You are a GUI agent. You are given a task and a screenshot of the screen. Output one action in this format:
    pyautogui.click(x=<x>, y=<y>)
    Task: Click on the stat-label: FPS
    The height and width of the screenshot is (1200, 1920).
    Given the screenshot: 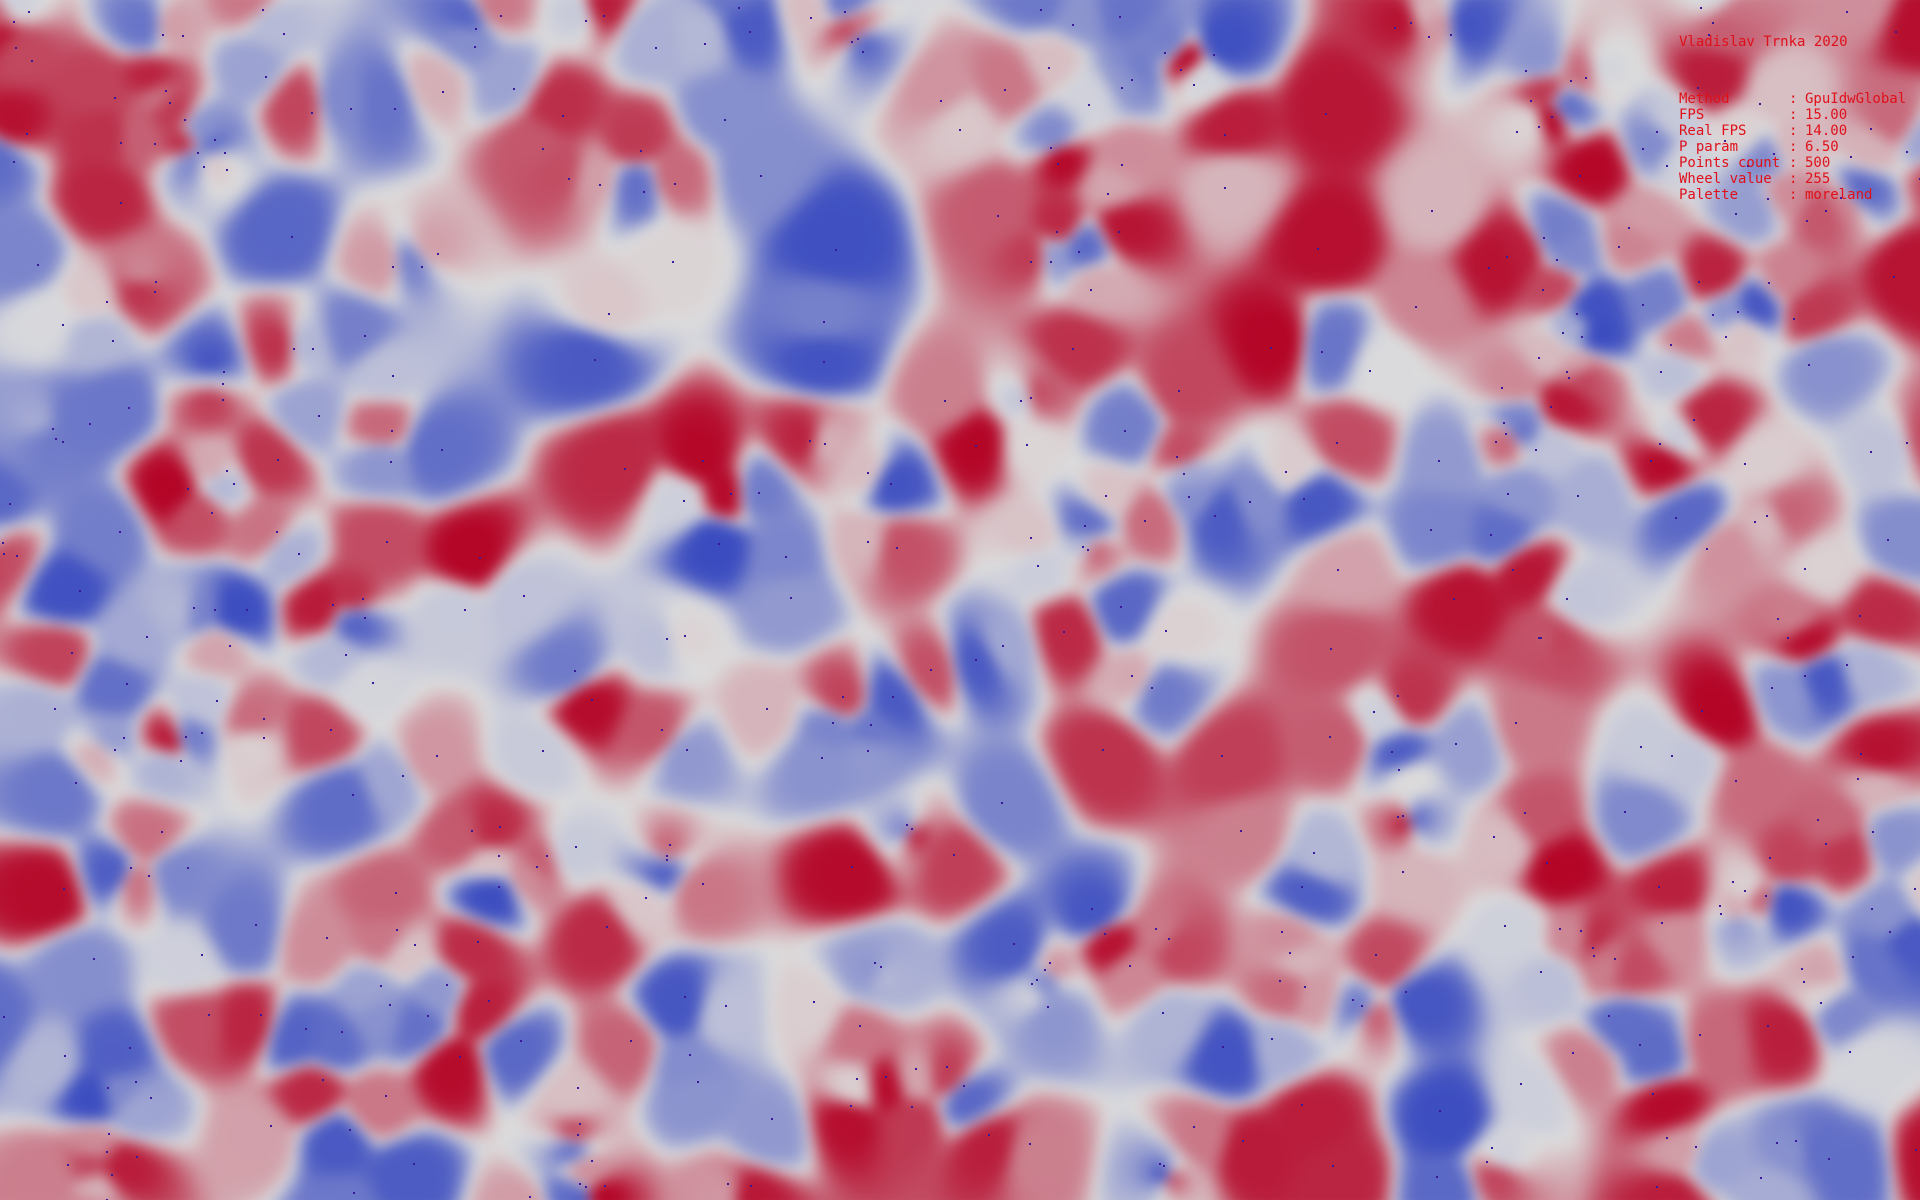 What is the action you would take?
    pyautogui.click(x=1692, y=115)
    